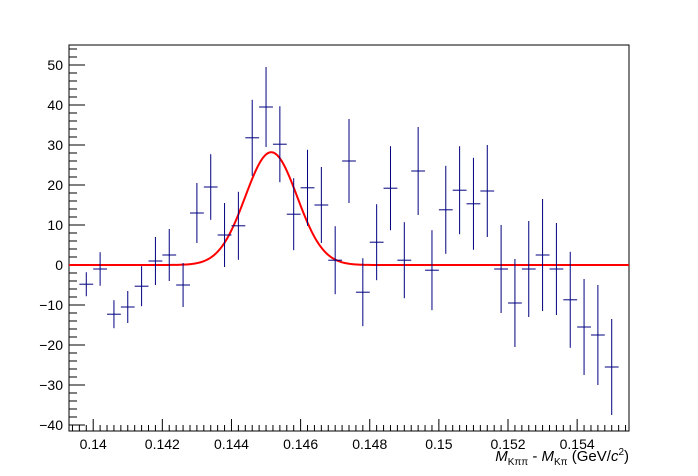 Image resolution: width=698 pixels, height=476 pixels. What do you see at coordinates (231, 444) in the screenshot?
I see `x-tick-label: 0.144` at bounding box center [231, 444].